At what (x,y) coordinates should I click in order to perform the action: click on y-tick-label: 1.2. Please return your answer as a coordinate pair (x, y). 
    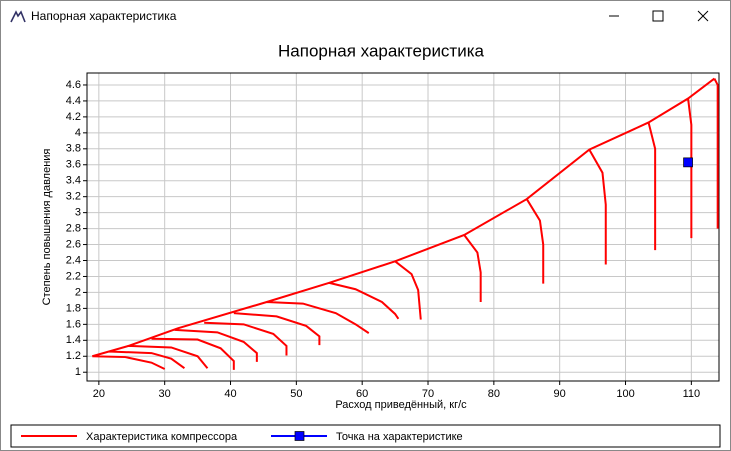
    Looking at the image, I should click on (73, 356).